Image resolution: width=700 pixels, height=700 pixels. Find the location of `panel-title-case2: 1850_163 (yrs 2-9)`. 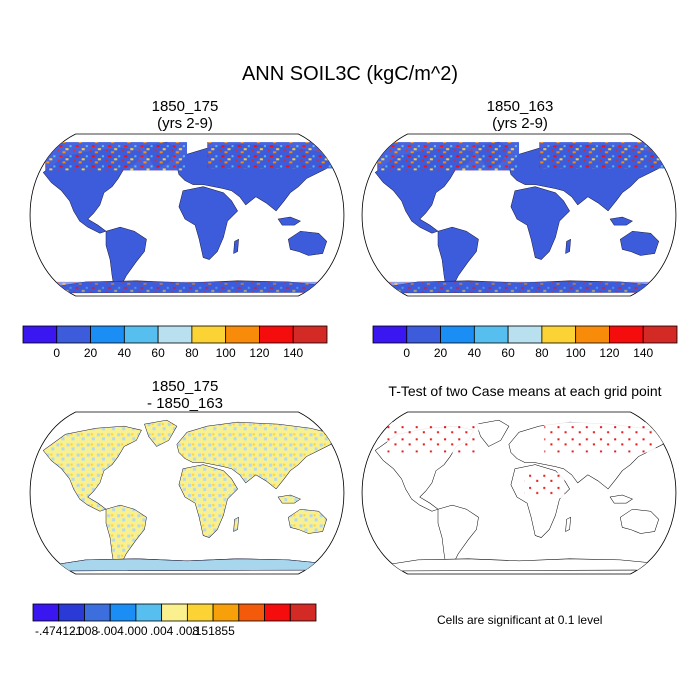

panel-title-case2: 1850_163 (yrs 2-9) is located at coordinates (520, 115).